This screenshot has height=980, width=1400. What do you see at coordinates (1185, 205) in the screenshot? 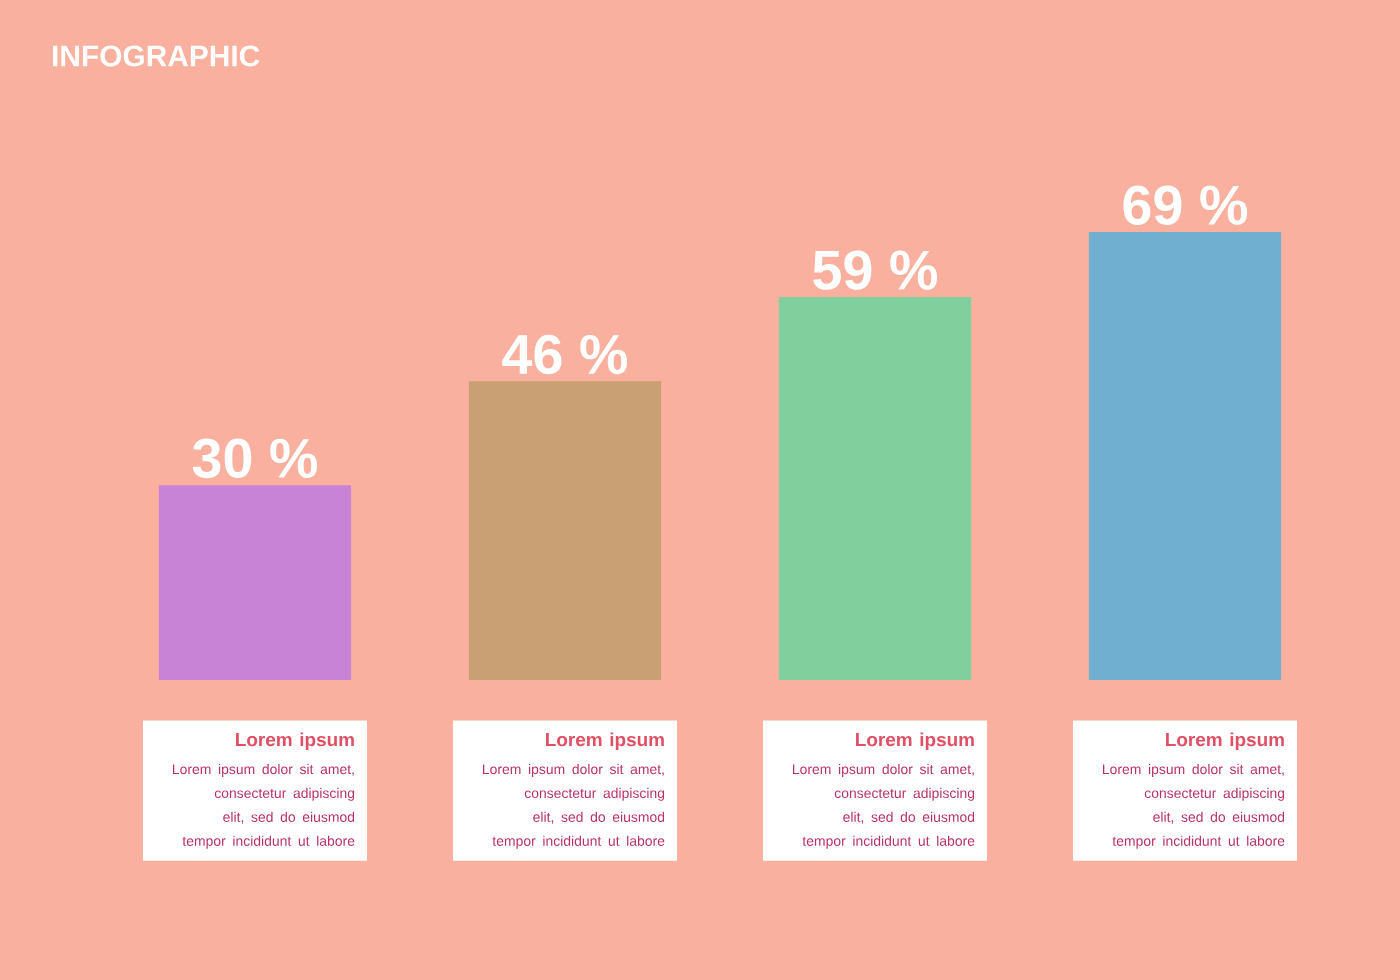
I see `data-label: 69 %` at bounding box center [1185, 205].